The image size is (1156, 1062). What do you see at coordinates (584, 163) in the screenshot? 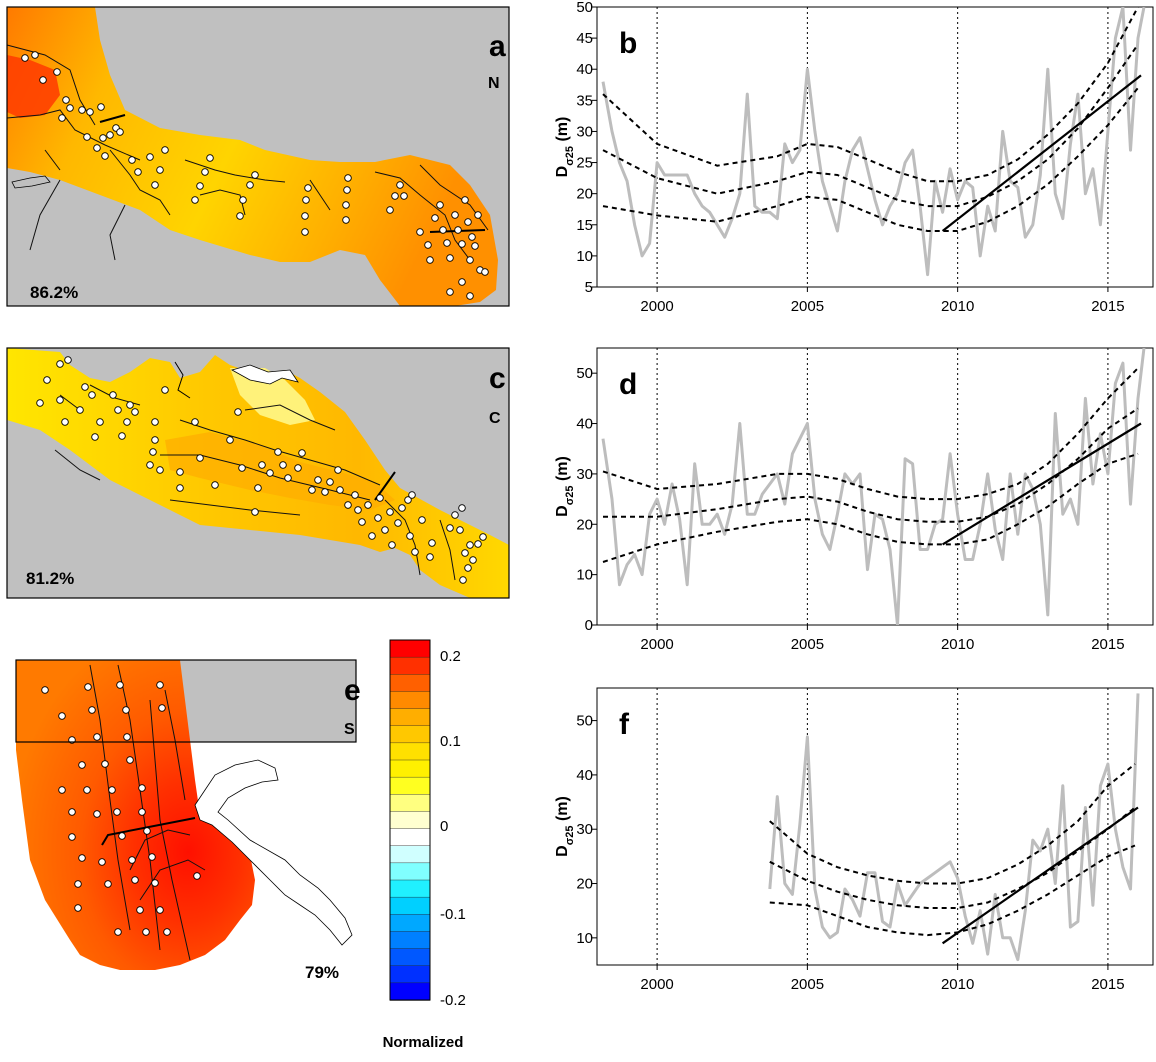
I see `y-tick-label: 25` at bounding box center [584, 163].